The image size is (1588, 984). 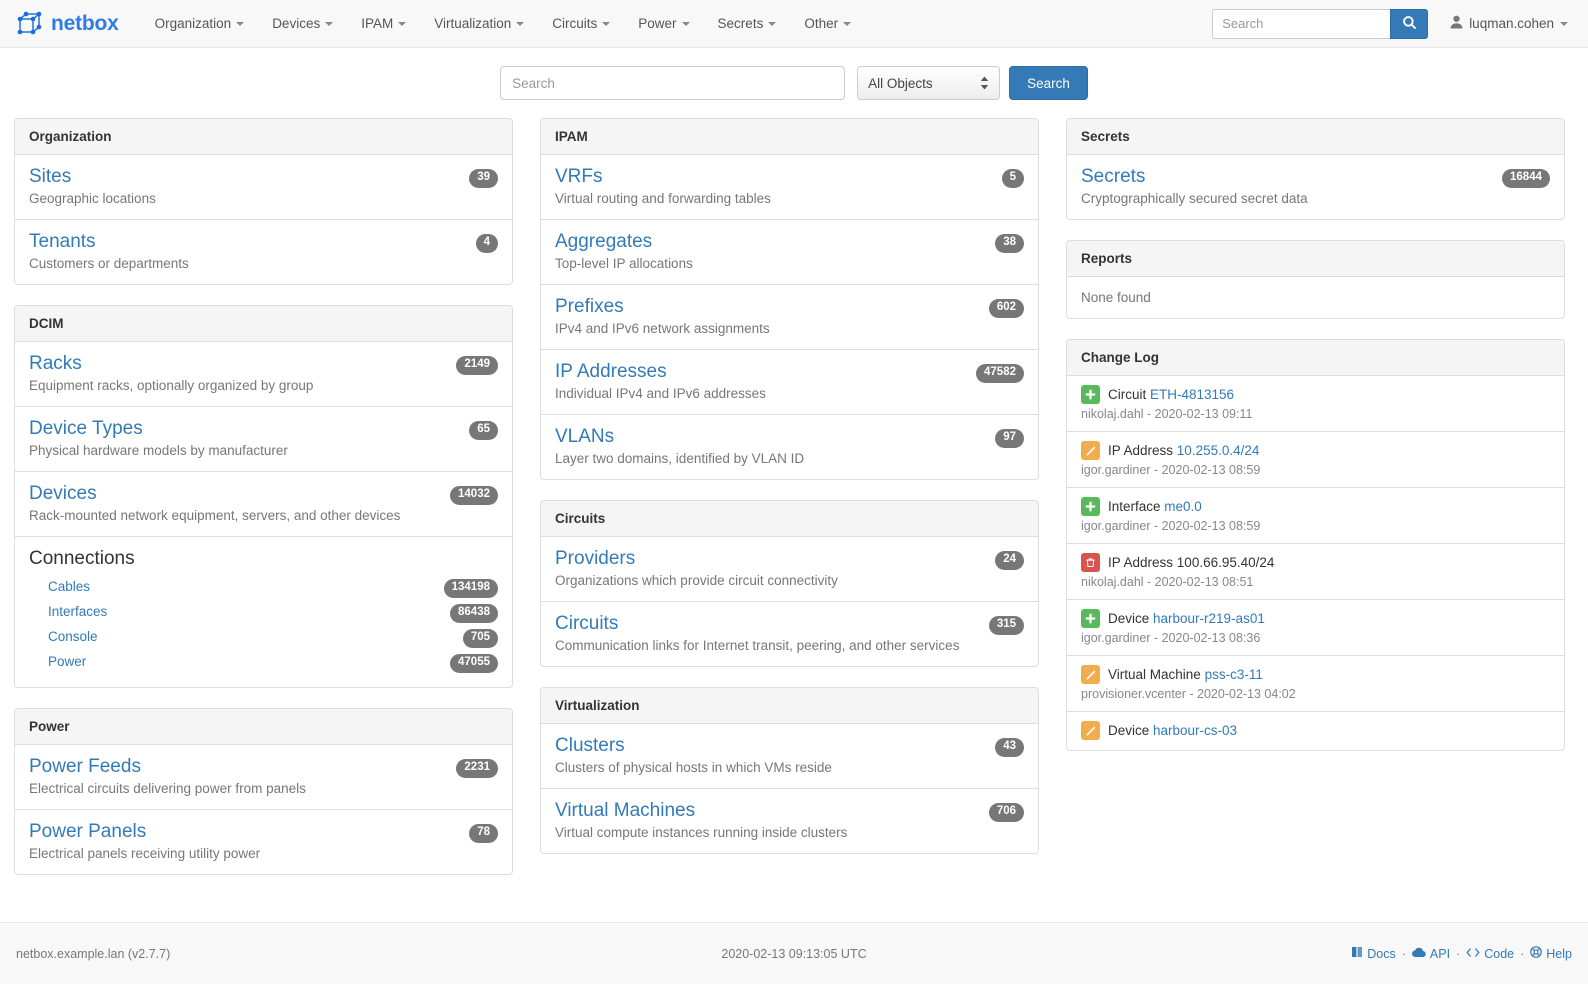 I want to click on link-providers: Providers, so click(x=595, y=558).